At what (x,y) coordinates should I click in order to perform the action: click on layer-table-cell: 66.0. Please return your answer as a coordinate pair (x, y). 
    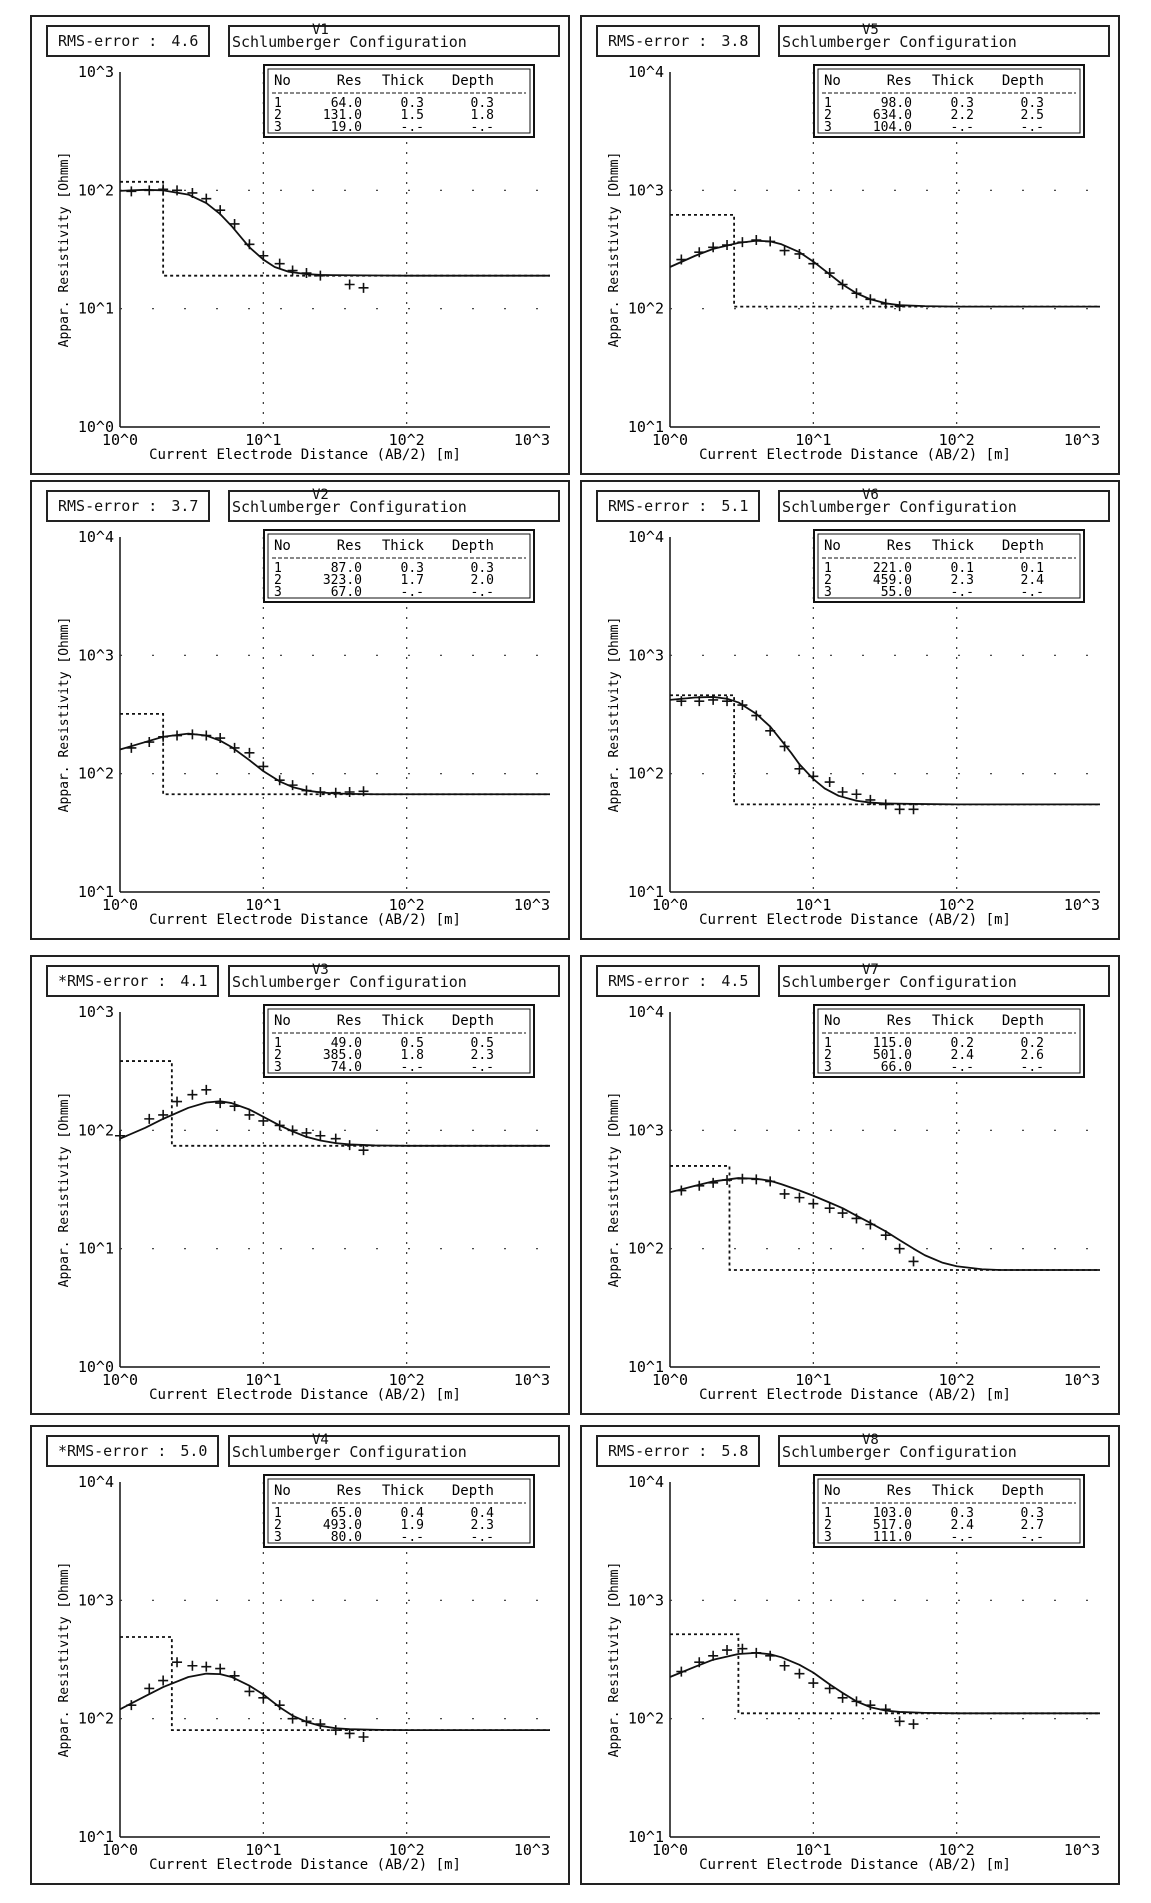
    Looking at the image, I should click on (896, 1067).